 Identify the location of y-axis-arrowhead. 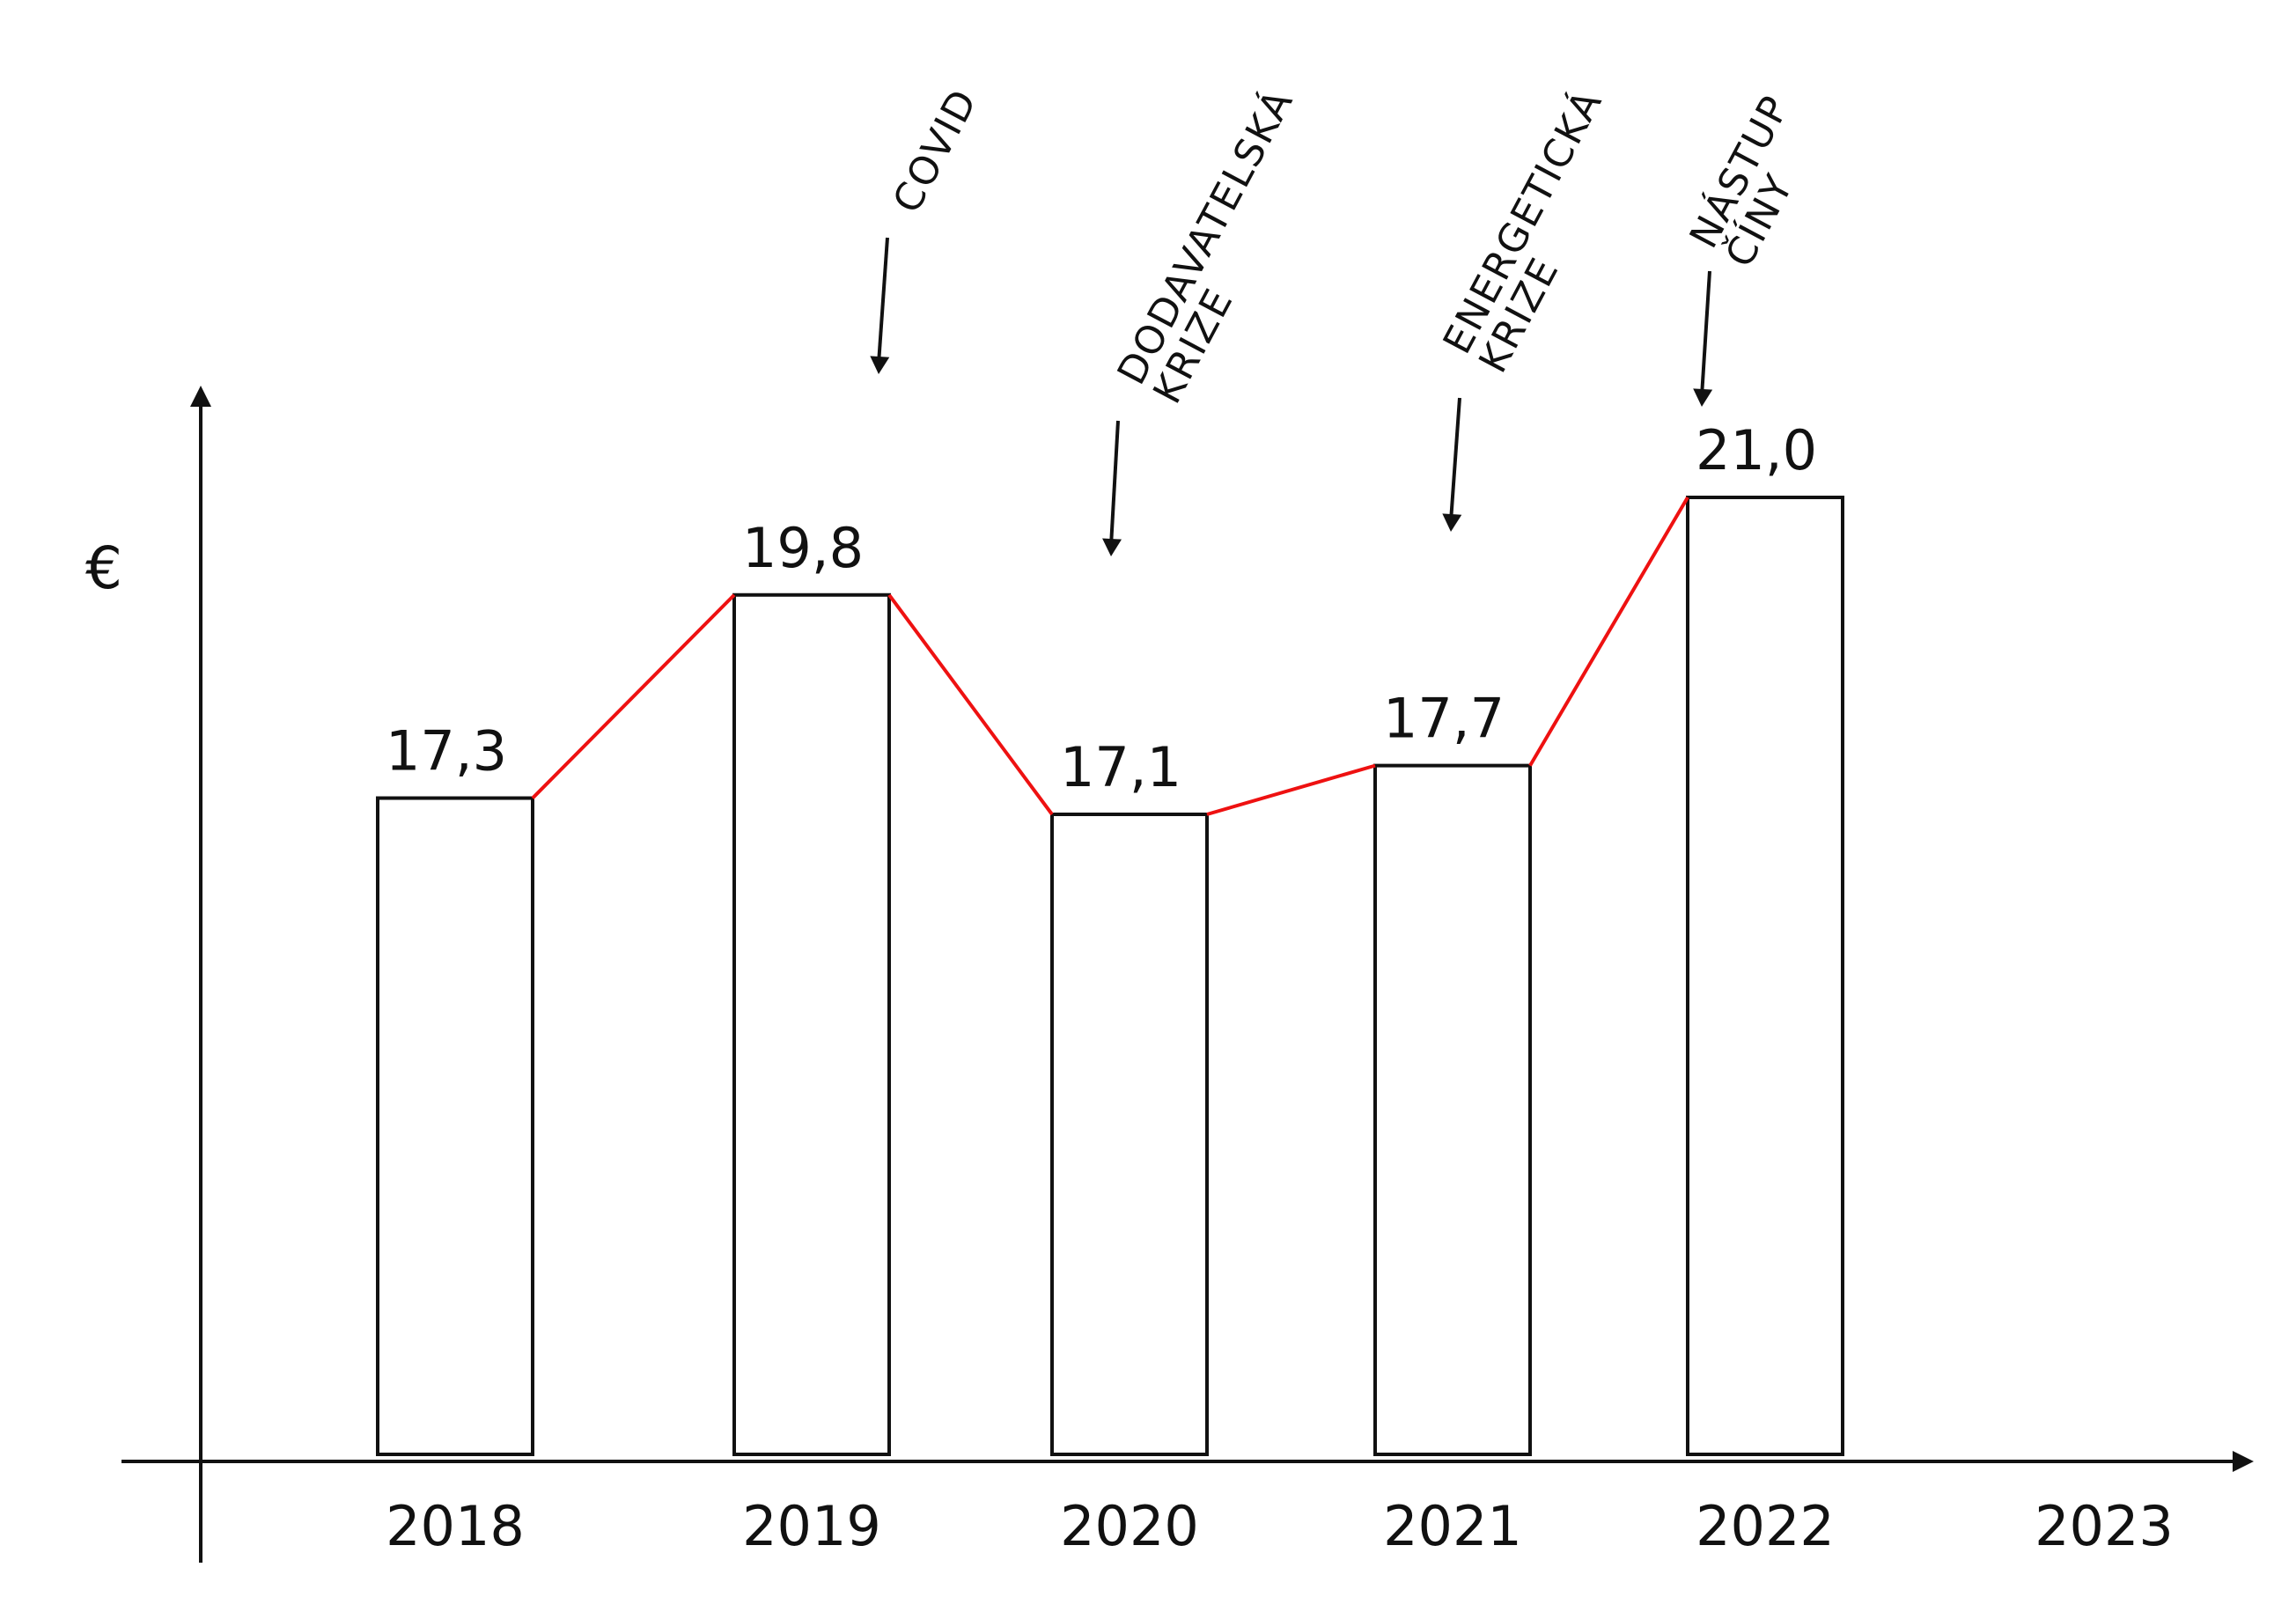
(201, 397).